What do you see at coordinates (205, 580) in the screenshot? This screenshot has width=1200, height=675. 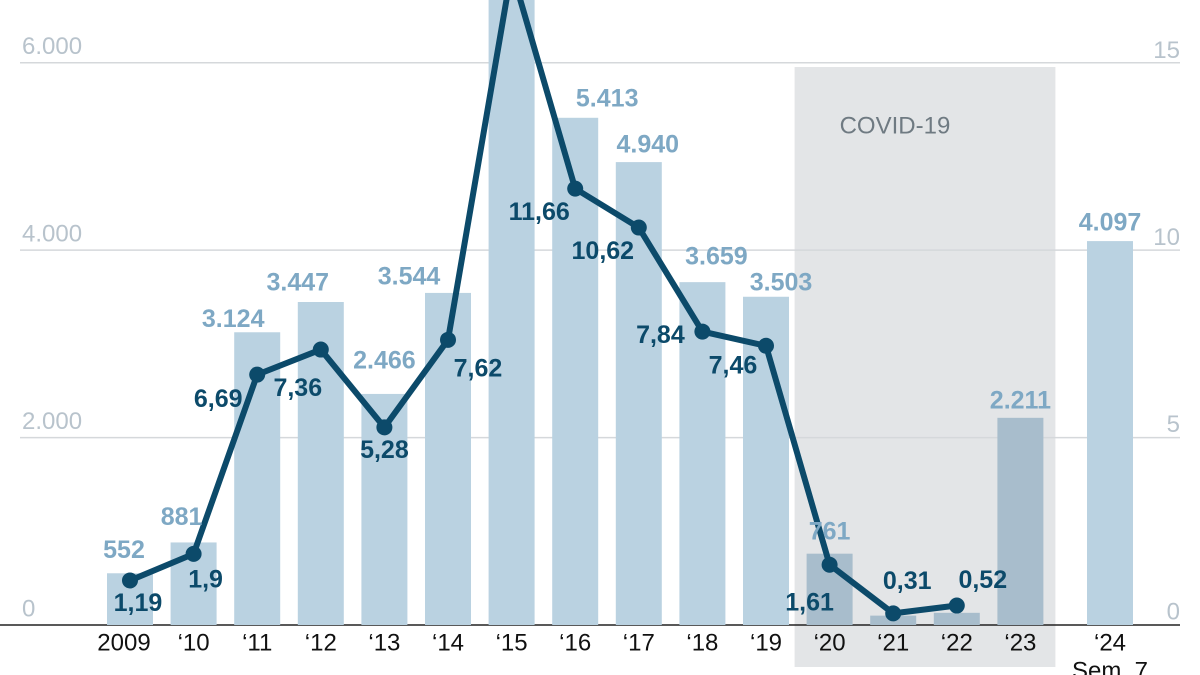 I see `line-value-label: 1,9` at bounding box center [205, 580].